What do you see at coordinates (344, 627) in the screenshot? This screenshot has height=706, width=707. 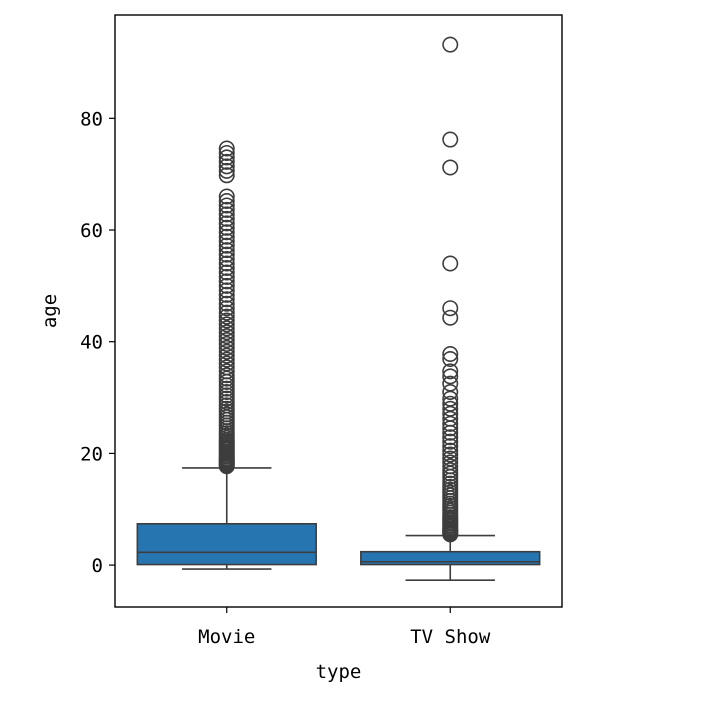 I see `x-axis-ticks: Movie TV Show` at bounding box center [344, 627].